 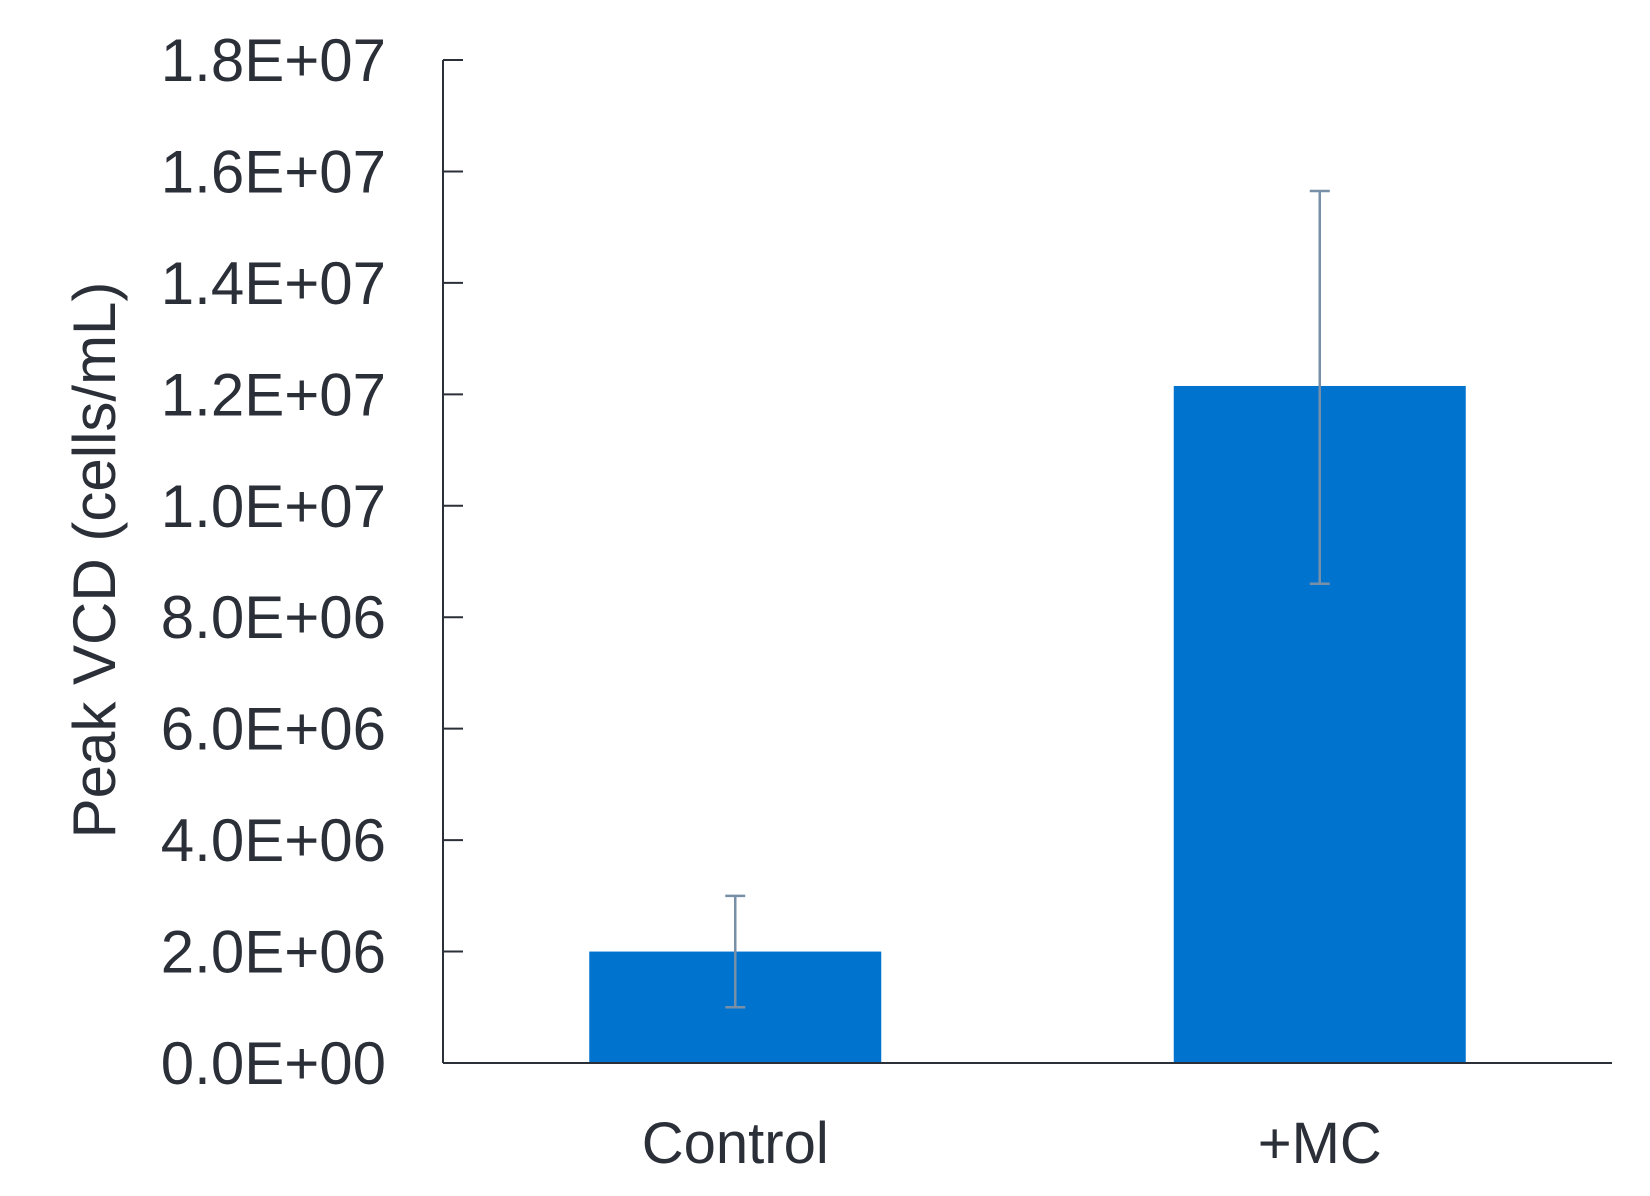 What do you see at coordinates (273, 1063) in the screenshot?
I see `y-tick-label: 0.0E+00` at bounding box center [273, 1063].